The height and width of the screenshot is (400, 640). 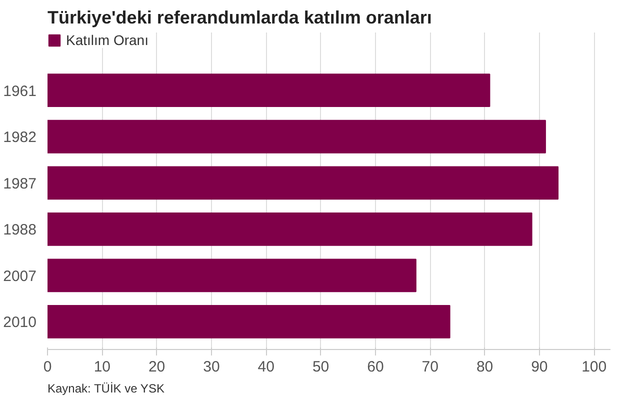 I want to click on x-tick-label: 70, so click(x=430, y=367).